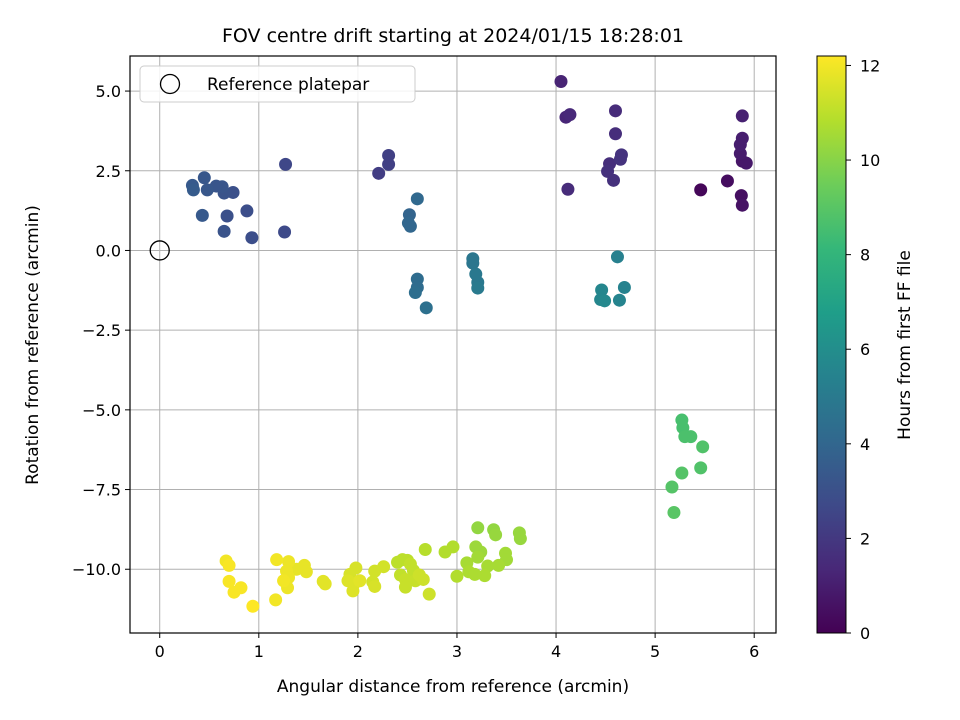 The height and width of the screenshot is (720, 960). I want to click on colorbar: 0 2 4 6 8 10 12 Hours from first FF file, so click(865, 349).